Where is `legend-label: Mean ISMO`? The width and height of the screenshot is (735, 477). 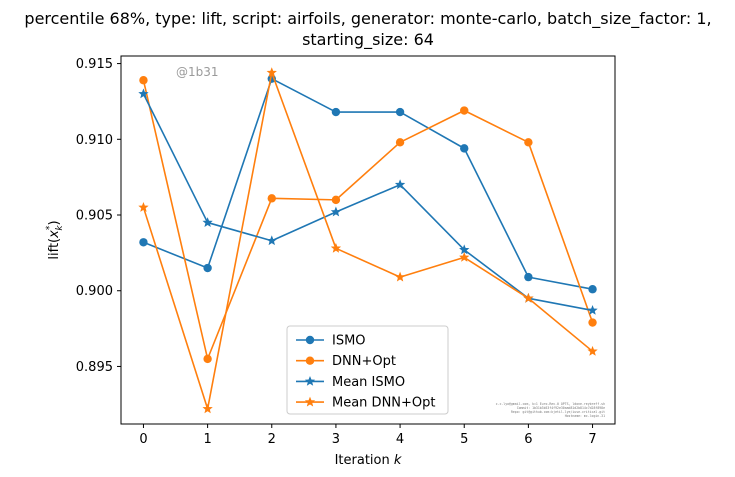
legend-label: Mean ISMO is located at coordinates (368, 382).